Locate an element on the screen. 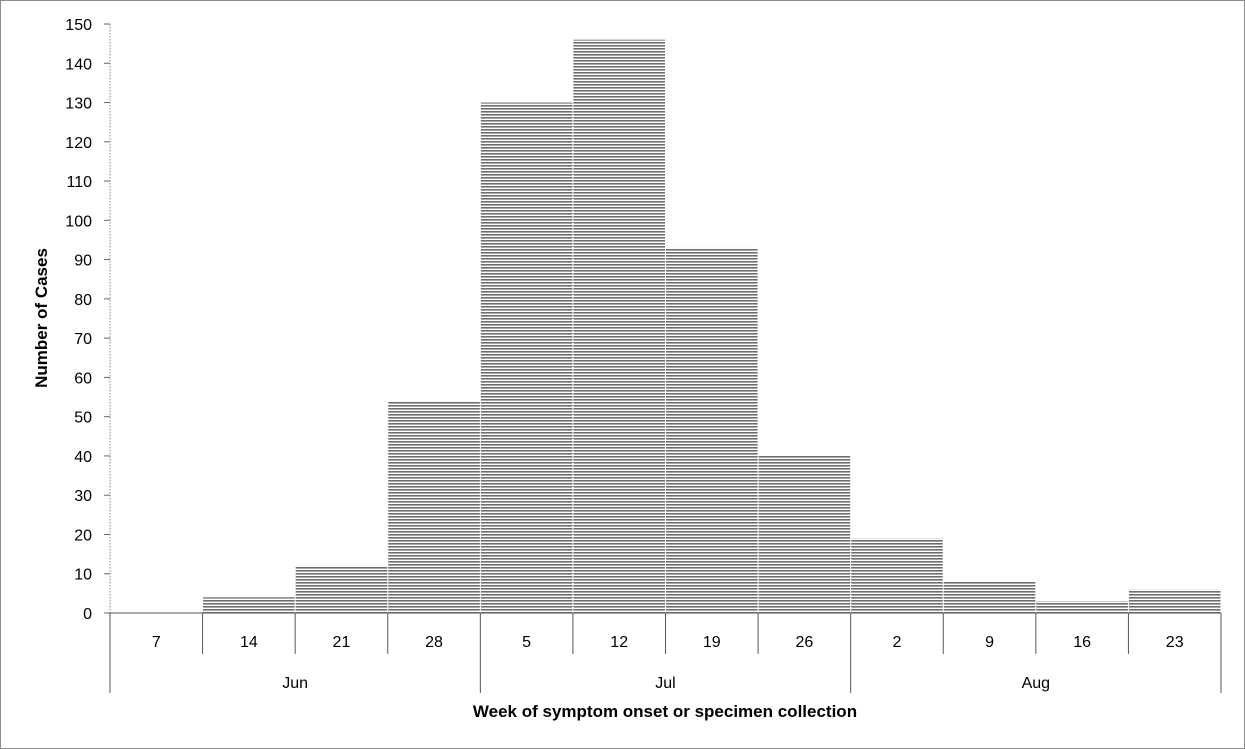 This screenshot has width=1245, height=749. x-tick-label-11: 23 is located at coordinates (1175, 642).